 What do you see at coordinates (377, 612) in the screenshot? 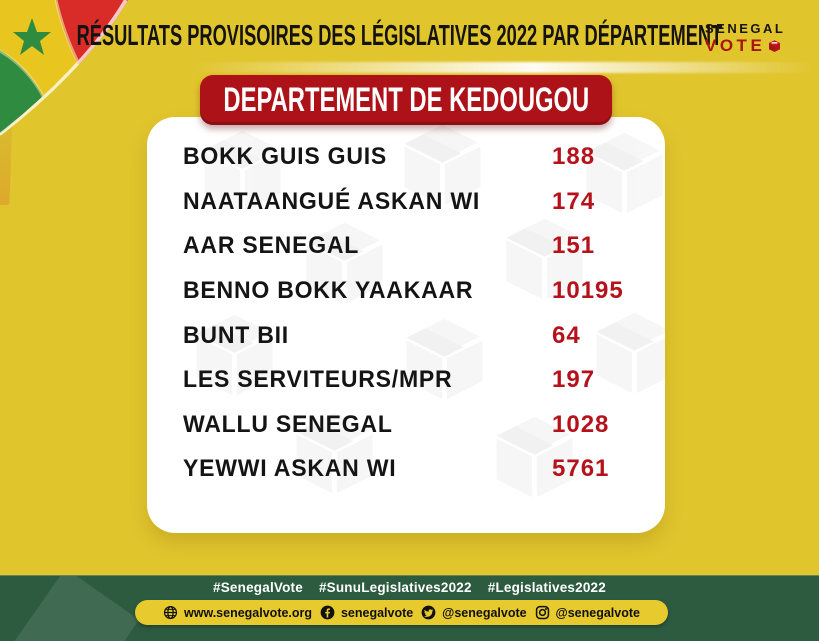
I see `facebook-link-label: senegalvote` at bounding box center [377, 612].